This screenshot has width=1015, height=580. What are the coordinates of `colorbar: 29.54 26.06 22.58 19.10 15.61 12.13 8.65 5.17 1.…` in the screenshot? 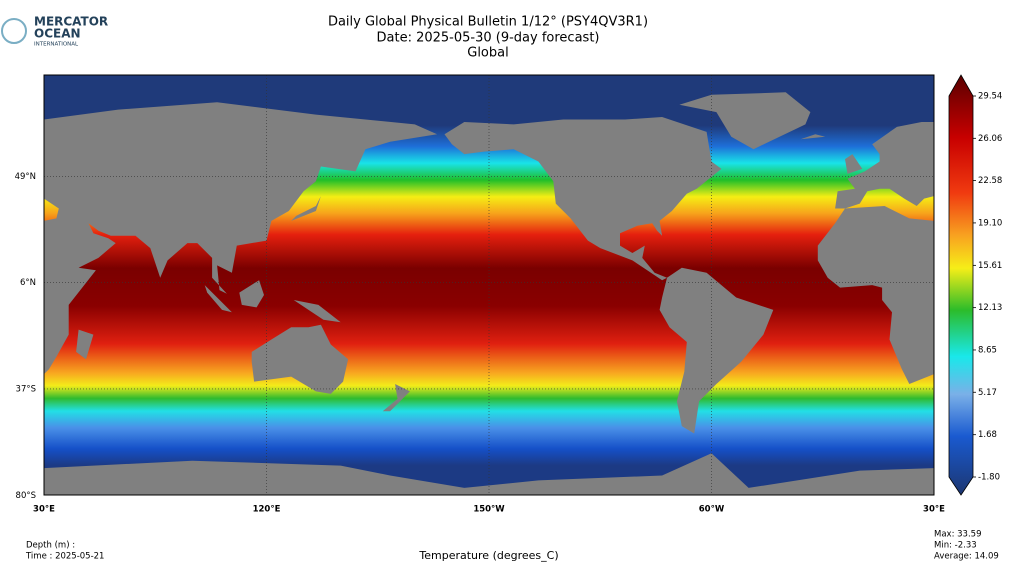 It's located at (975, 285).